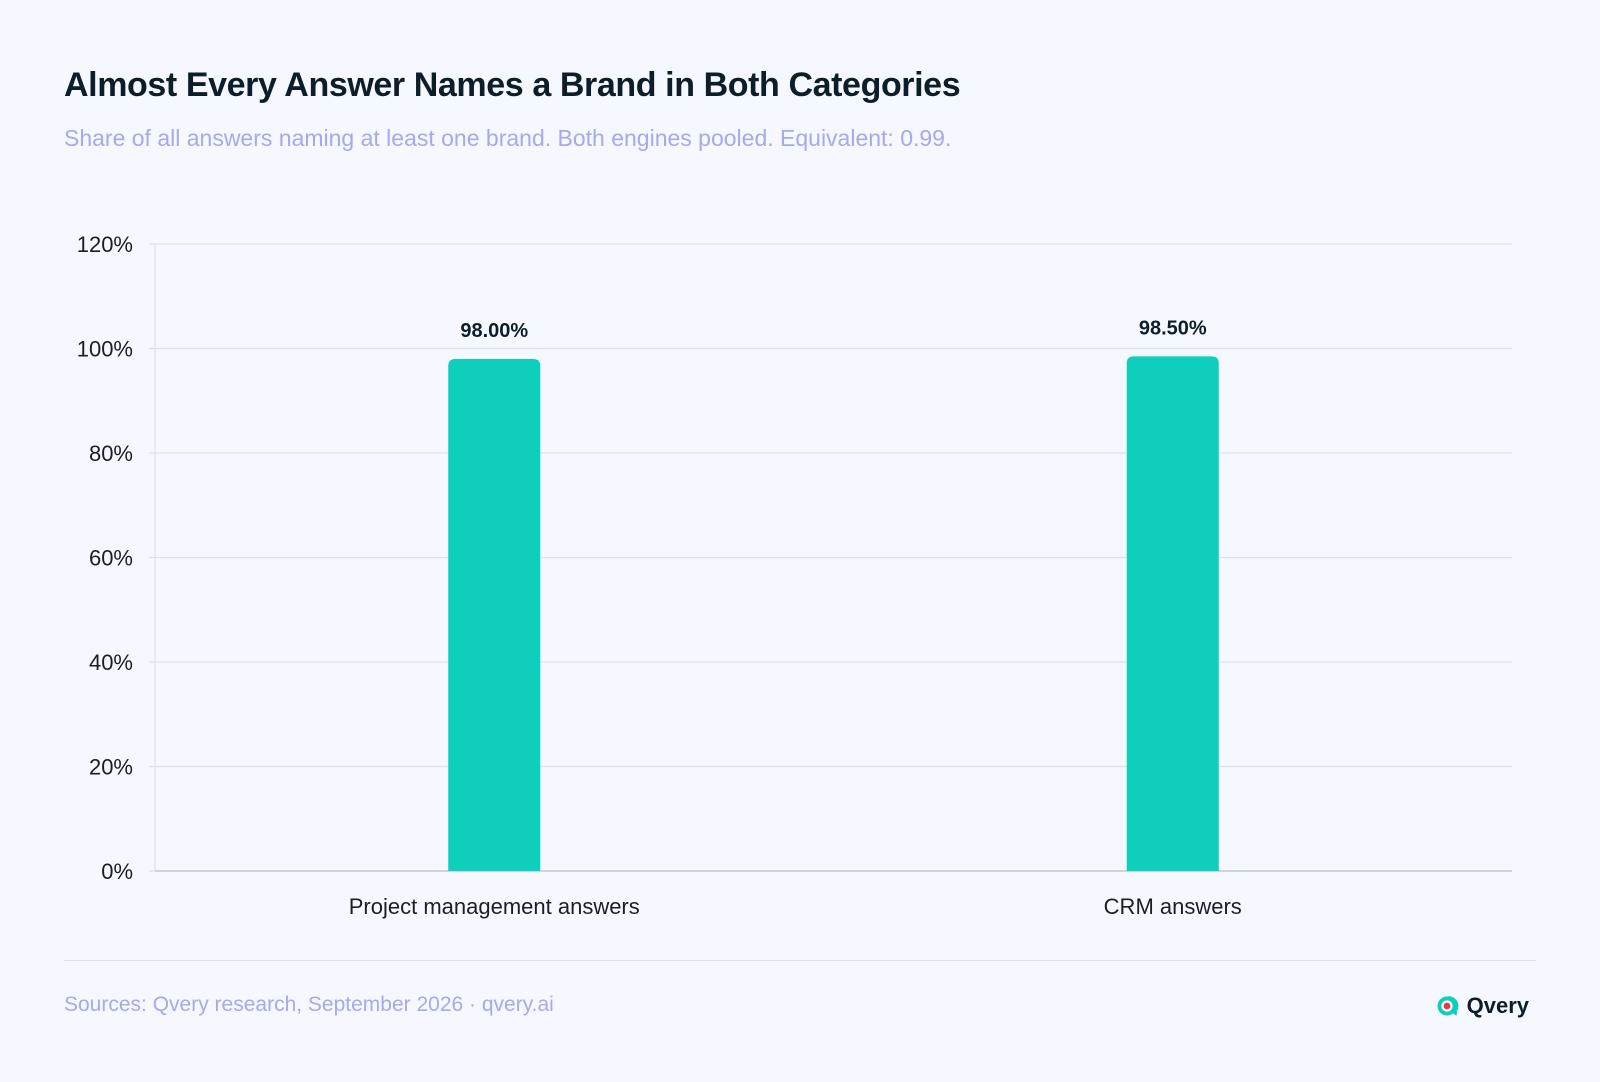 The height and width of the screenshot is (1082, 1600). What do you see at coordinates (800, 960) in the screenshot?
I see `footer-divider` at bounding box center [800, 960].